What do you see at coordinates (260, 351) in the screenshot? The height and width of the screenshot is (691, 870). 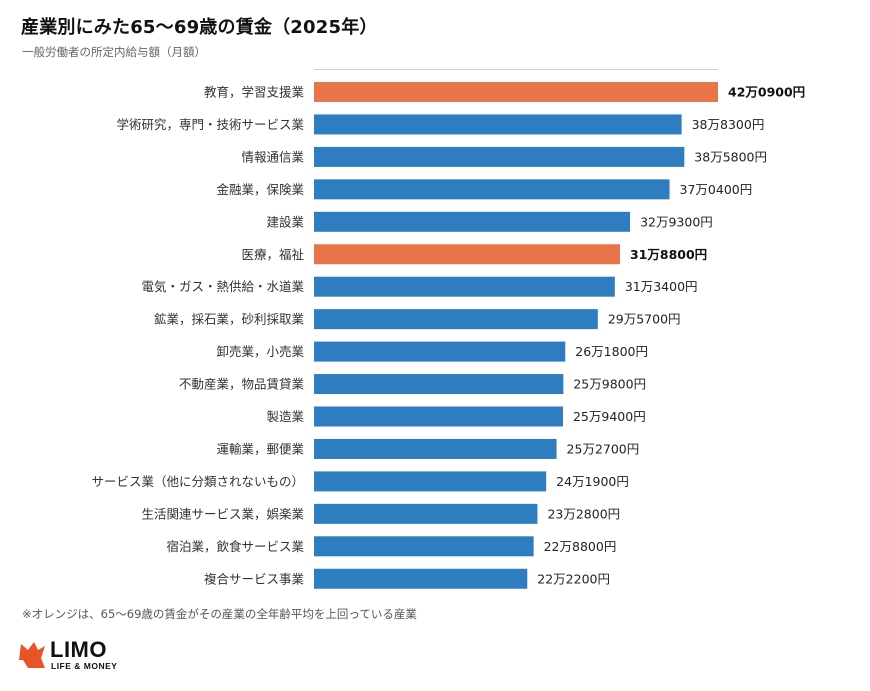 I see `category-label: 卸売業，小売業` at bounding box center [260, 351].